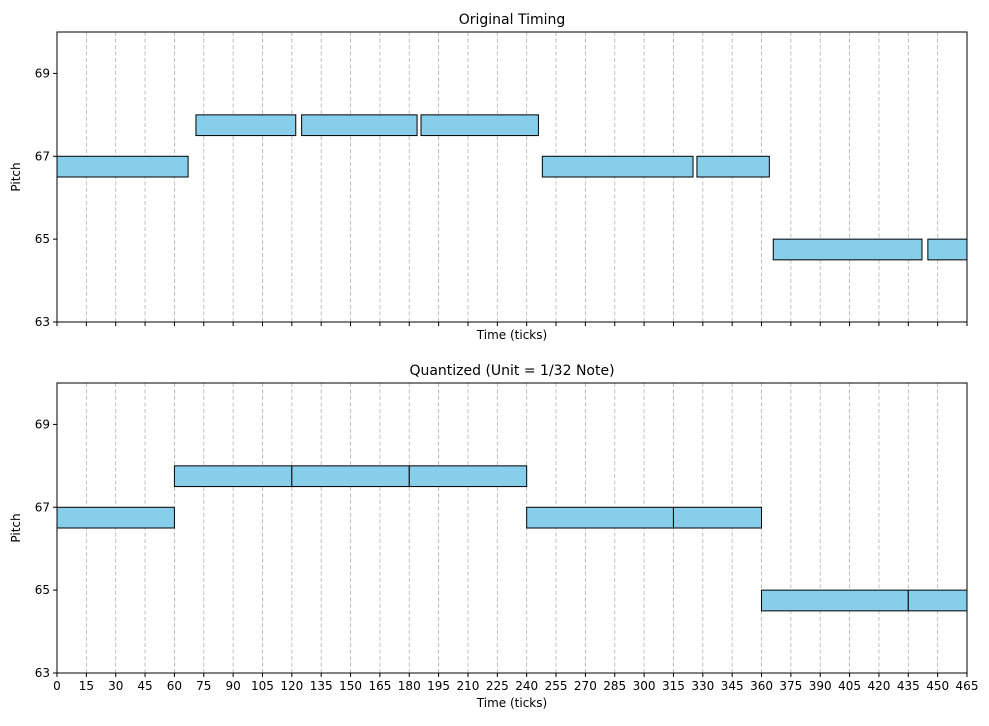 Image resolution: width=989 pixels, height=726 pixels. Describe the element at coordinates (497, 686) in the screenshot. I see `x-tick-label: 225` at that location.